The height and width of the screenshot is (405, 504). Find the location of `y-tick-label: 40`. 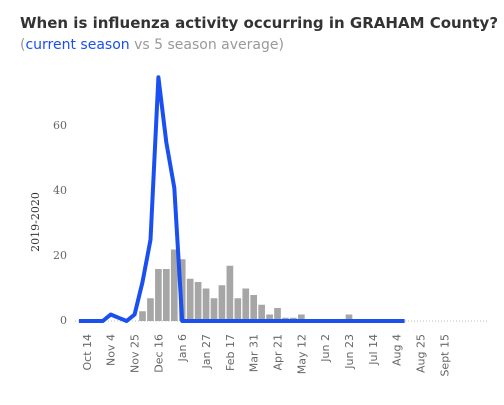

y-tick-label: 40 is located at coordinates (60, 190).